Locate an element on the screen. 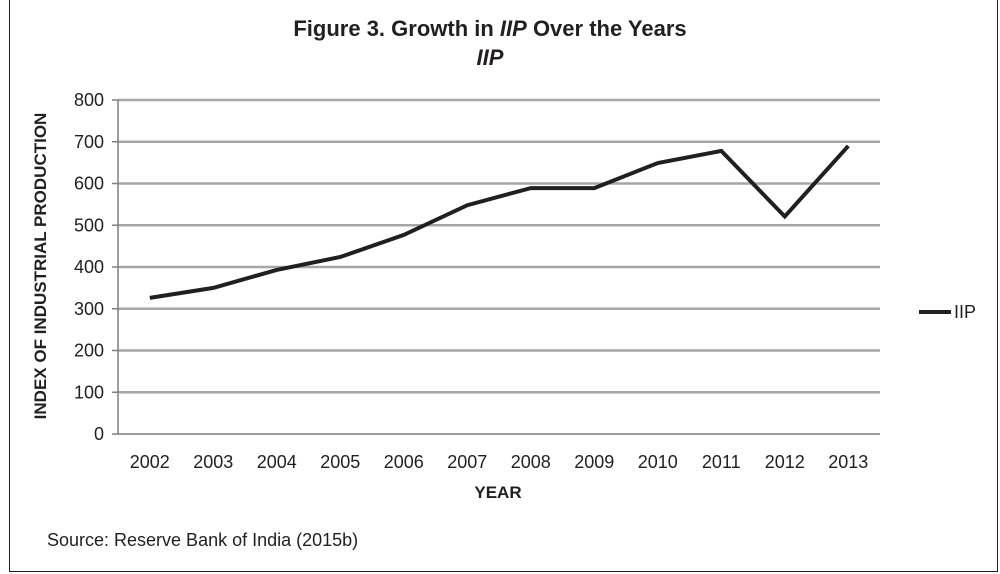  y-tick-label-700: 700 is located at coordinates (89, 142).